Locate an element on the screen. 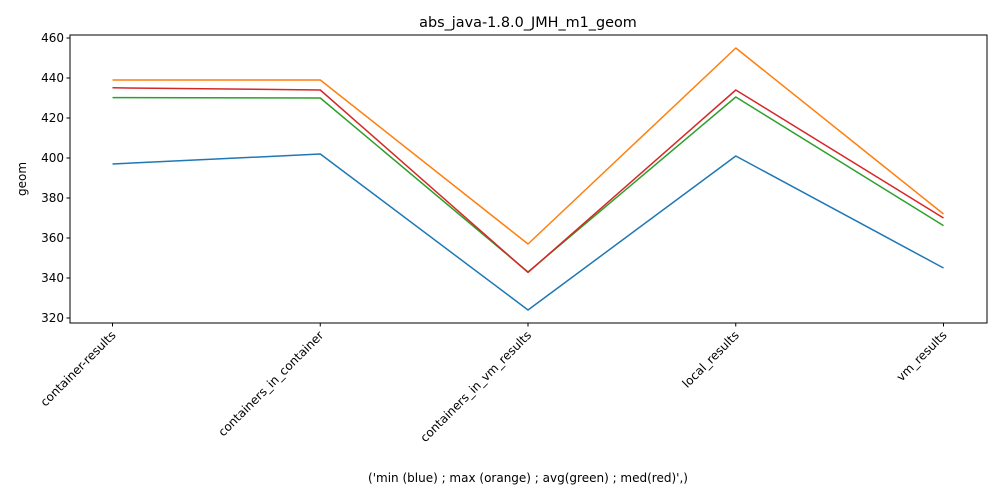 This screenshot has height=500, width=1000. y-tick-label: 320 is located at coordinates (52, 318).